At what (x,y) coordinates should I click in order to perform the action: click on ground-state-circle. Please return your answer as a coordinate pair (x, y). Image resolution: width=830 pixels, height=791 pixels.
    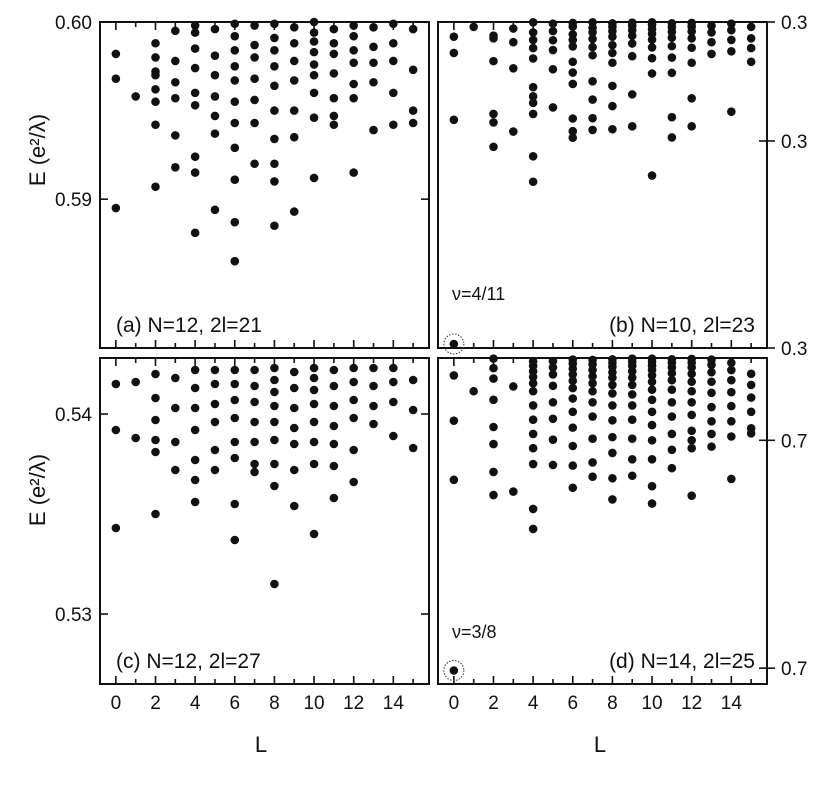
    Looking at the image, I should click on (454, 671).